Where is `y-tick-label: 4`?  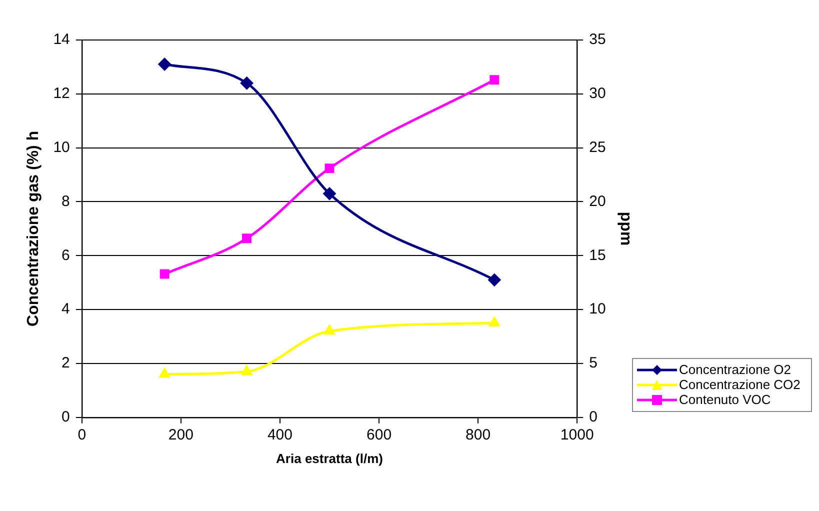 y-tick-label: 4 is located at coordinates (66, 309).